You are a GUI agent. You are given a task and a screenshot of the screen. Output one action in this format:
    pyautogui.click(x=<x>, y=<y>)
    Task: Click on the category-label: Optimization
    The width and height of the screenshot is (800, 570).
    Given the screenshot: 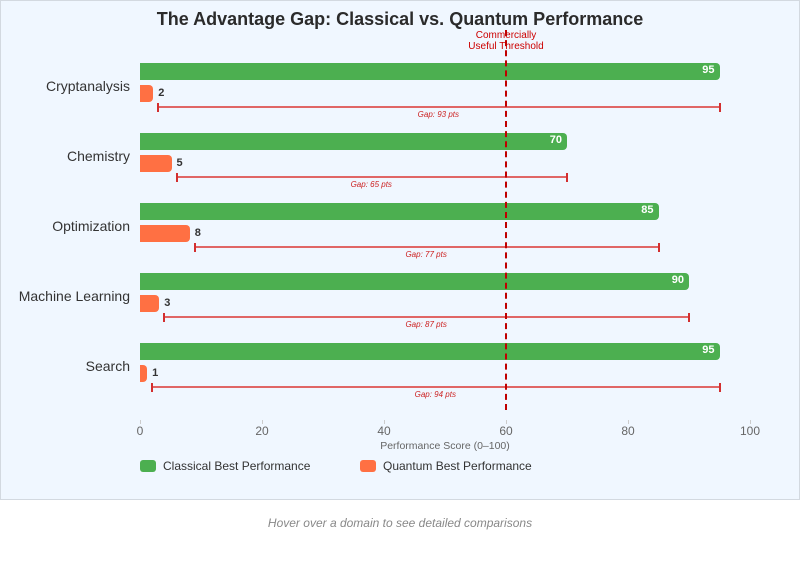 What is the action you would take?
    pyautogui.click(x=91, y=226)
    